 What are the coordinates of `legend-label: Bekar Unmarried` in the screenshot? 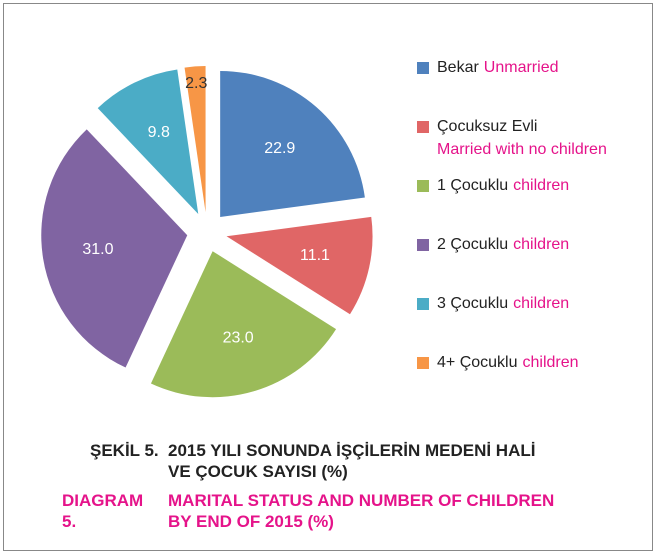 It's located at (497, 67).